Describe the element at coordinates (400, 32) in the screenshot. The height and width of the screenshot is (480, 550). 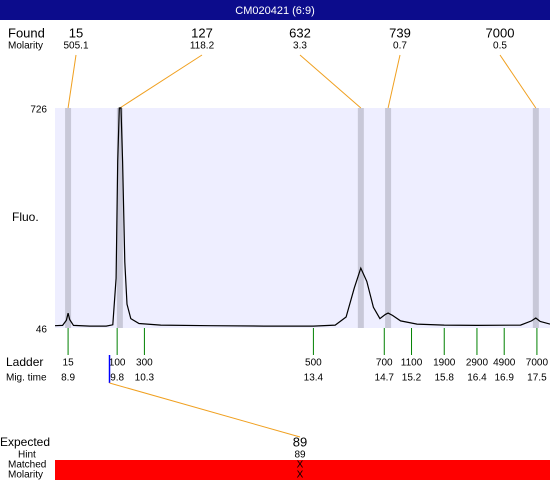
I see `found-size: 739` at that location.